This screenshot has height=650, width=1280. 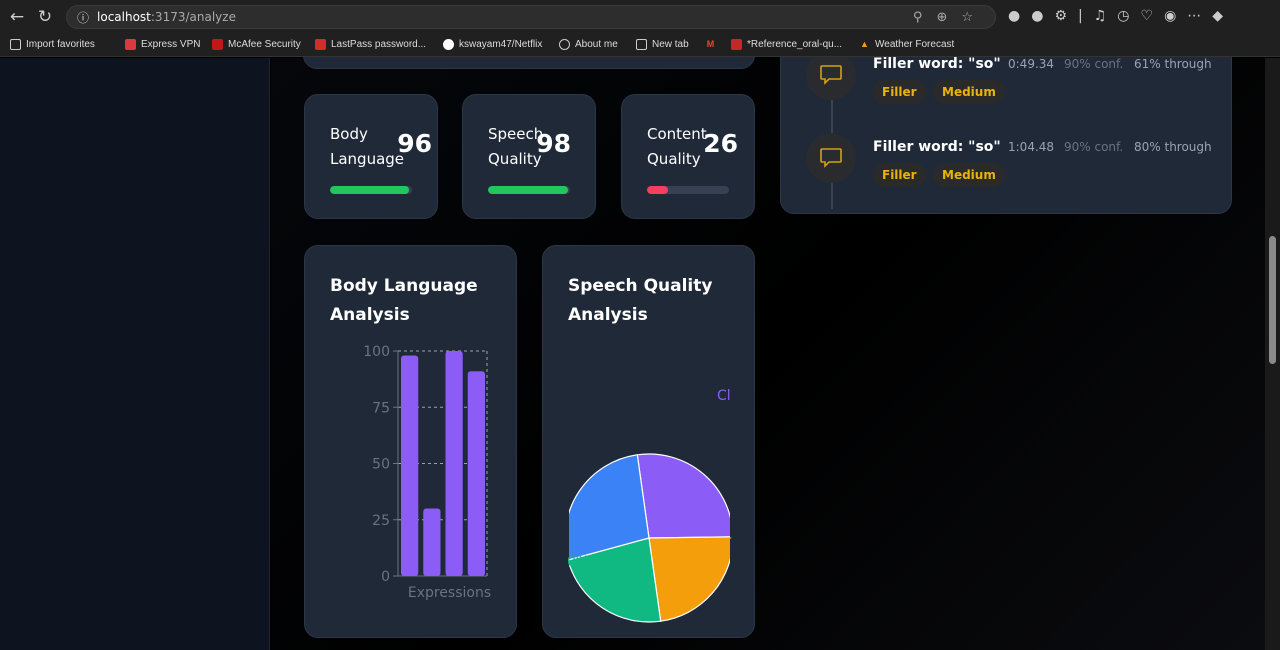 I want to click on pie-chart: Cl - 0%, so click(x=649, y=505).